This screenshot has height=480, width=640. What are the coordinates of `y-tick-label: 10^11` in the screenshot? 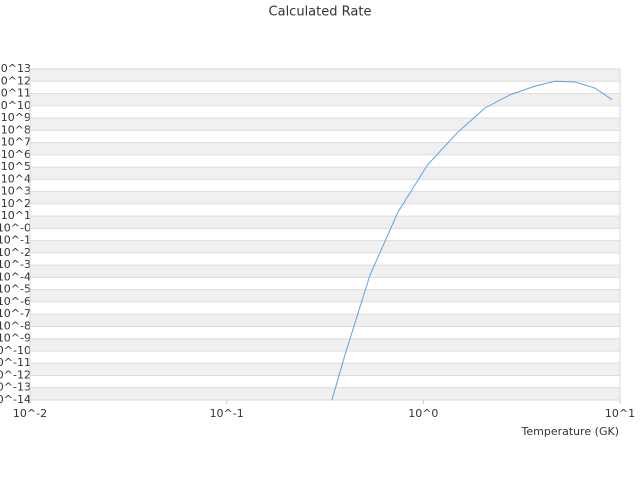 It's located at (15, 93).